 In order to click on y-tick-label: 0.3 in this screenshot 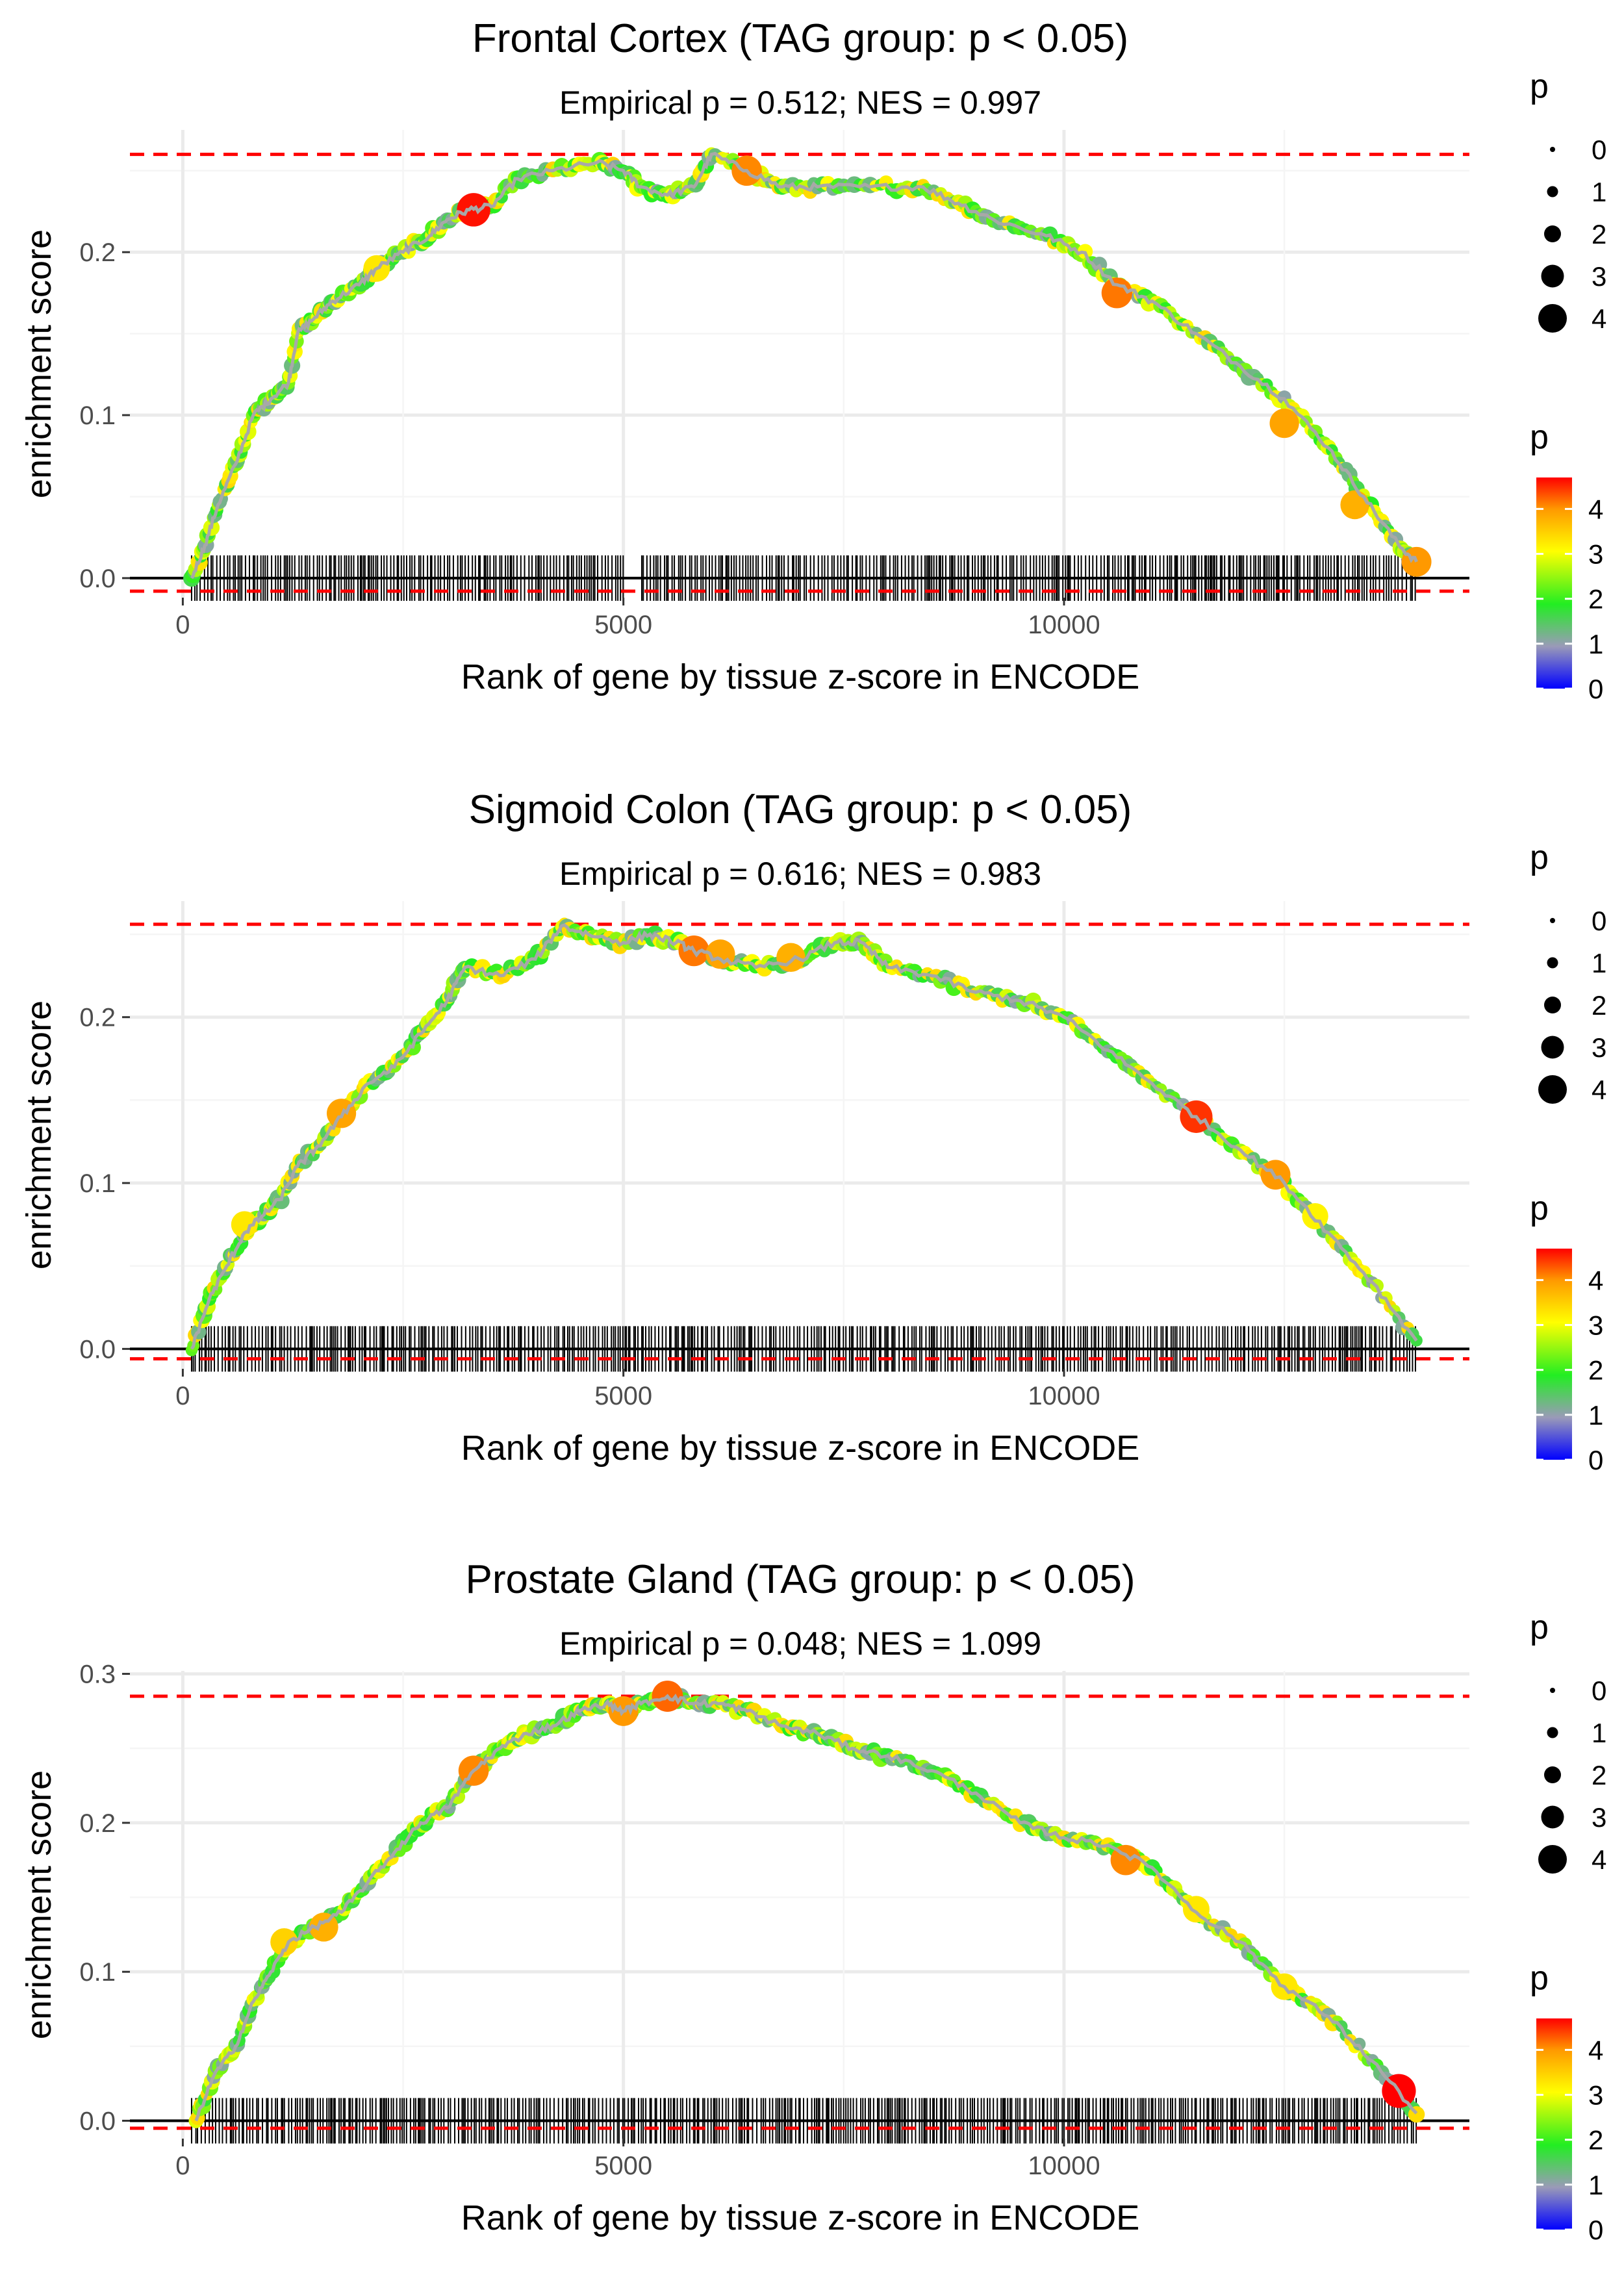, I will do `click(97, 1675)`.